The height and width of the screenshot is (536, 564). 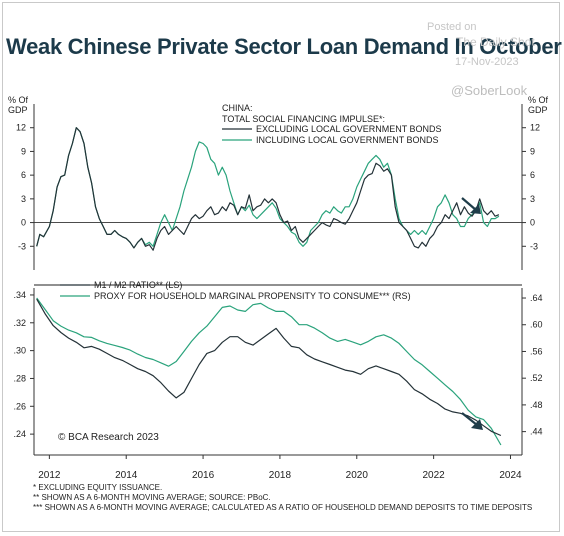 What do you see at coordinates (536, 325) in the screenshot?
I see `bottom-right-tick-label: .60` at bounding box center [536, 325].